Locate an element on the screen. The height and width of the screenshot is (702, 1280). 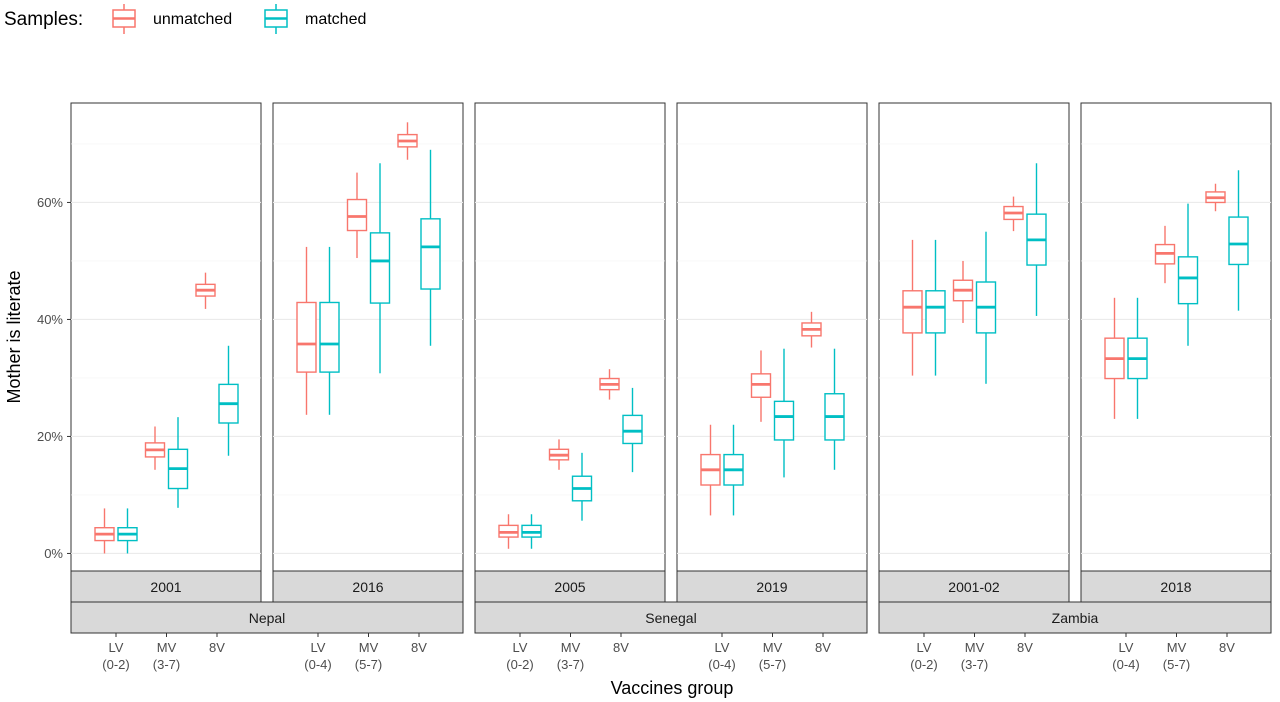
panel-senegal-2005: LV (0-2) MV (3-7) 8V 2005 is located at coordinates (570, 387).